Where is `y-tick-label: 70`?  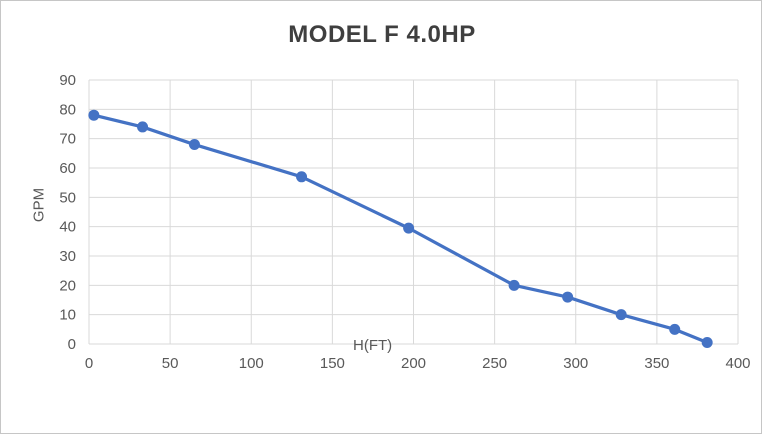
y-tick-label: 70 is located at coordinates (67, 139).